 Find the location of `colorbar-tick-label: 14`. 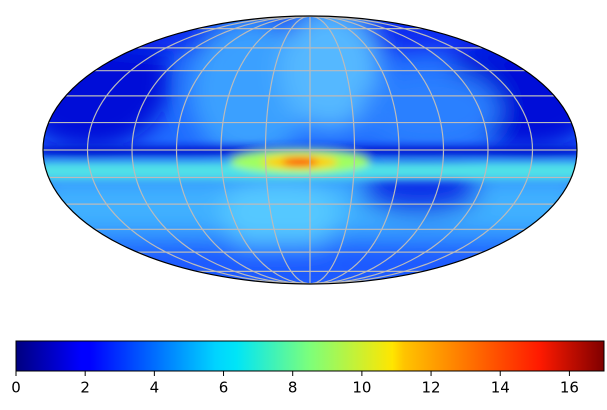

colorbar-tick-label: 14 is located at coordinates (500, 388).